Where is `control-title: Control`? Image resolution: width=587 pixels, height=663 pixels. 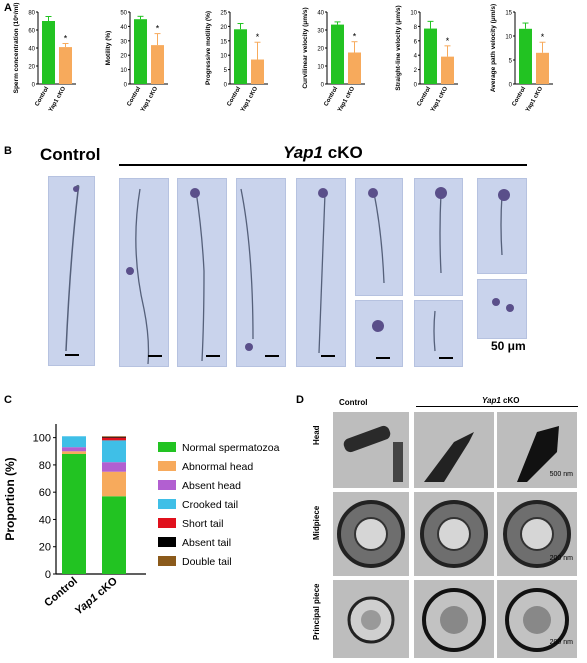
control-title: Control is located at coordinates (70, 154).